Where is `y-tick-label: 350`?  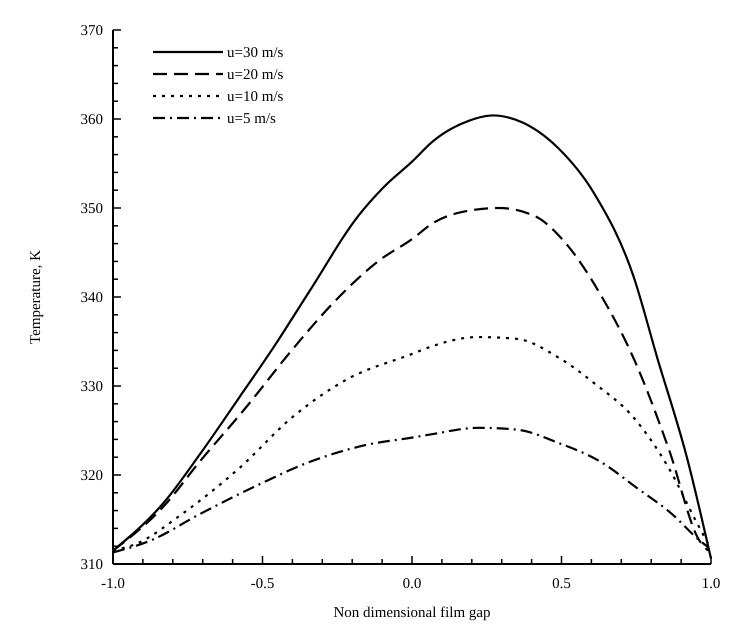
y-tick-label: 350 is located at coordinates (91, 209).